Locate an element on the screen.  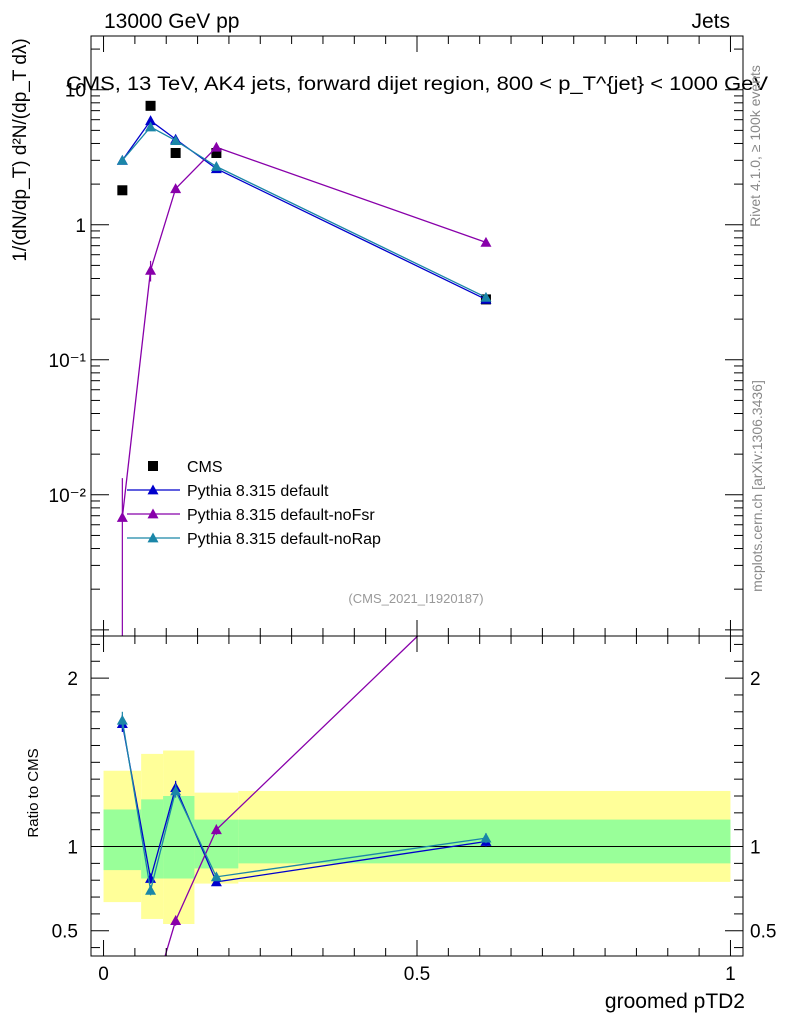
y-tick-label-main: 10 is located at coordinates (75, 91).